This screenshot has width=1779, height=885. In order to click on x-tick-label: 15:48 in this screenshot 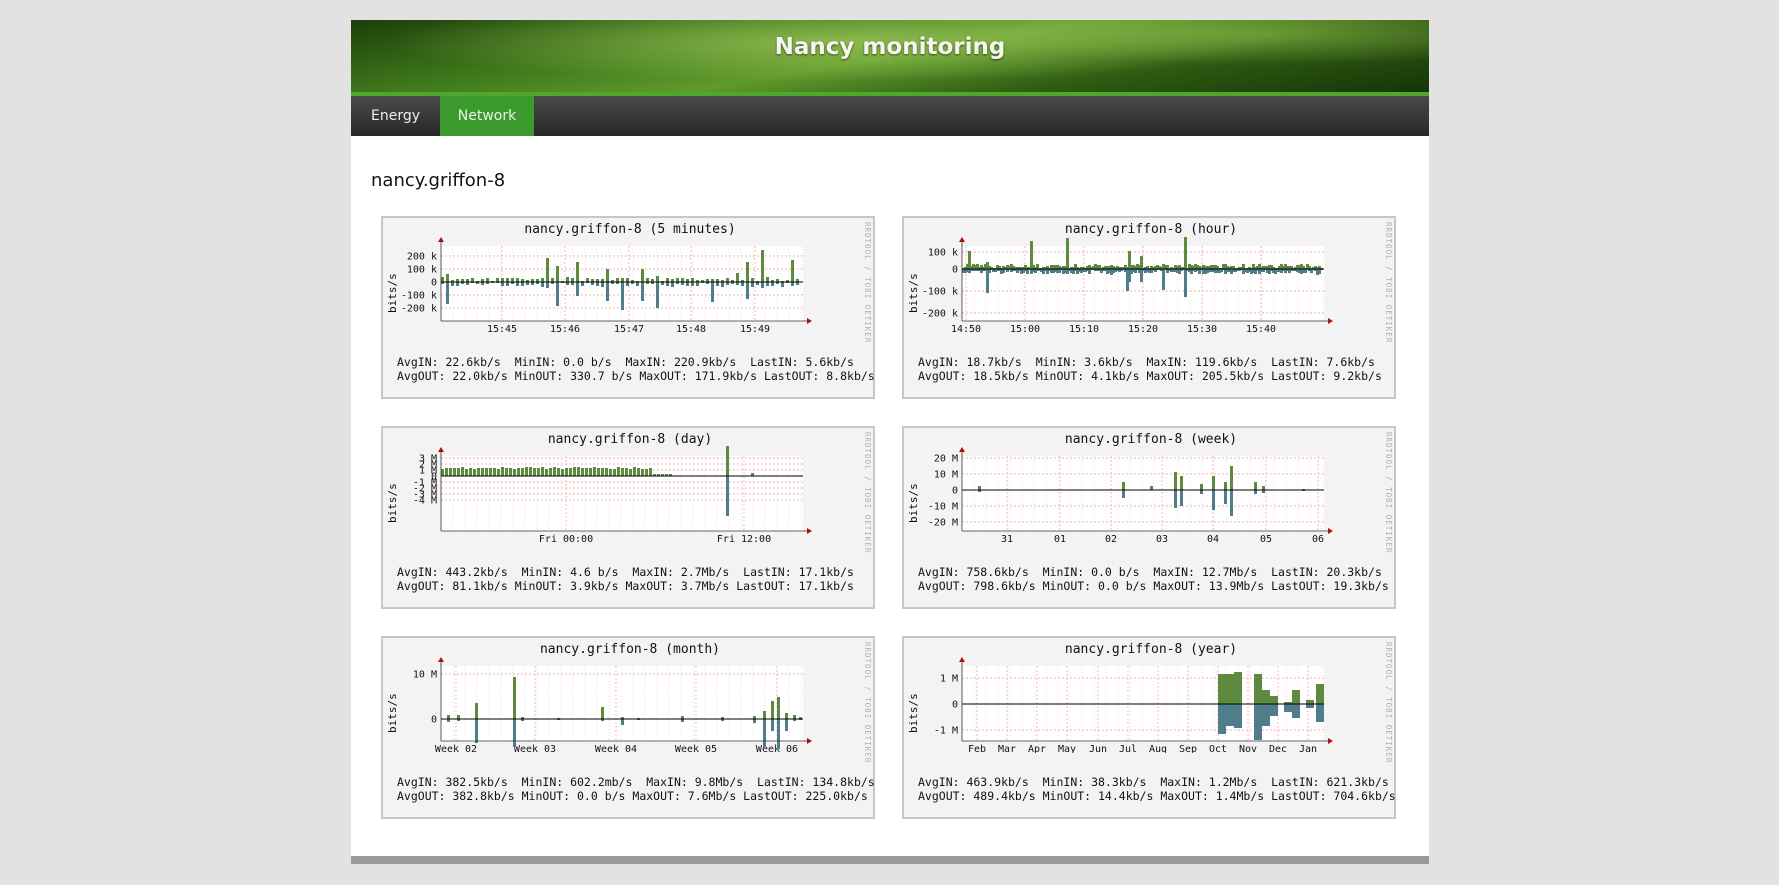, I will do `click(691, 328)`.